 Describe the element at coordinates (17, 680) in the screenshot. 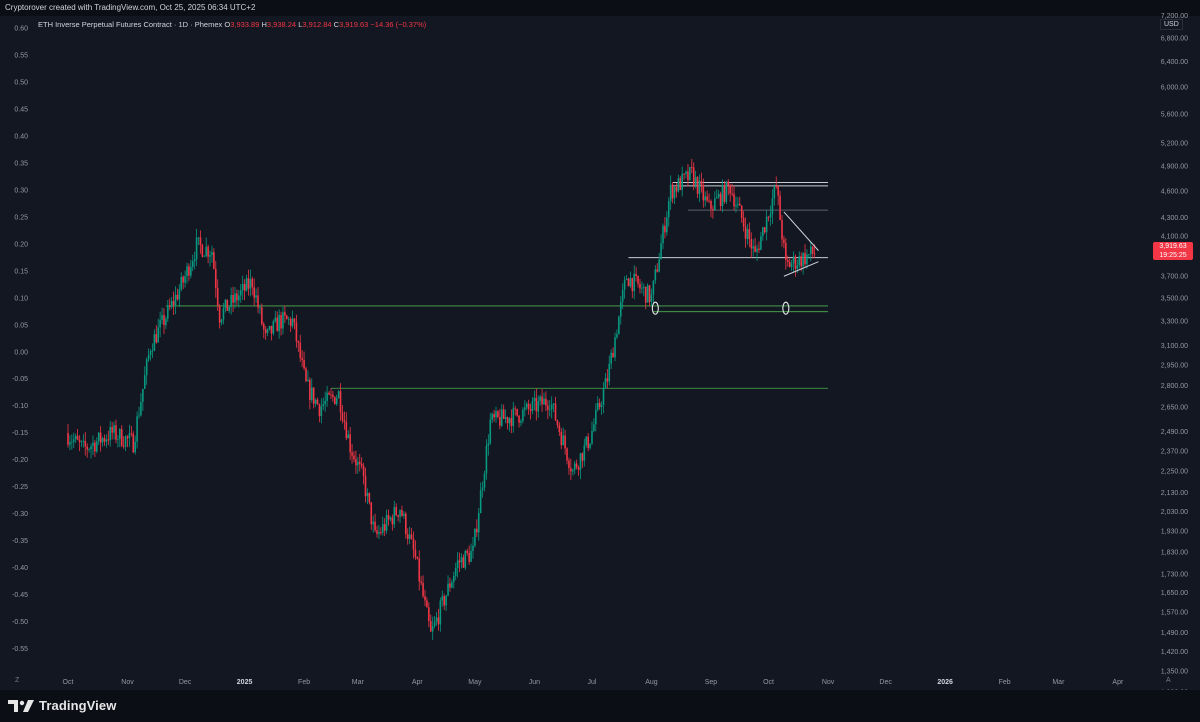

I see `left-axis-toggle: Z` at that location.